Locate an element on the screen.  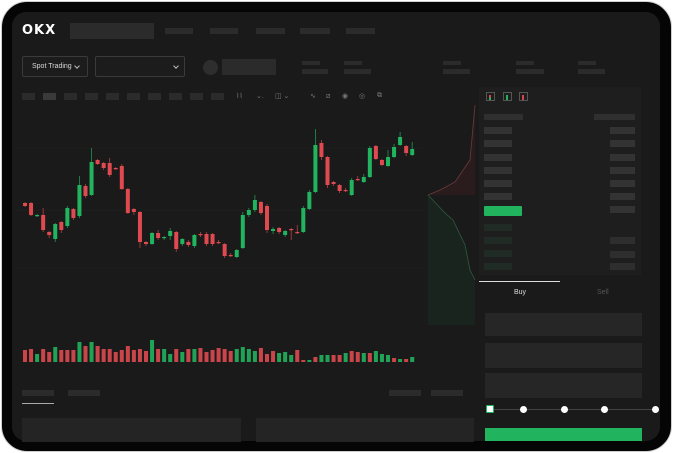
percent-slider-handle is located at coordinates (490, 409).